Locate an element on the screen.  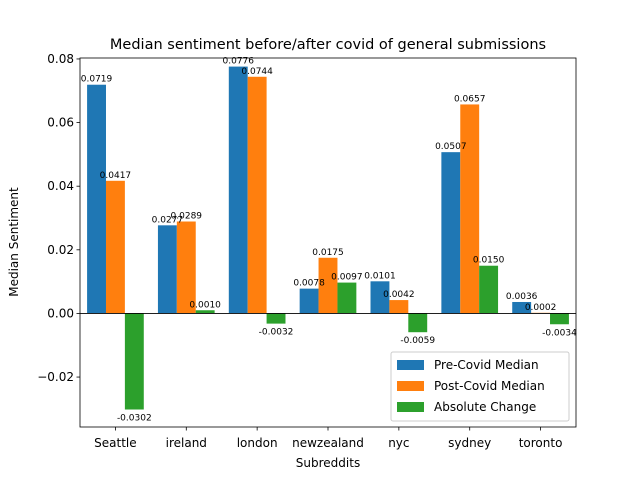
bar-value-label: 0.0507 is located at coordinates (451, 147).